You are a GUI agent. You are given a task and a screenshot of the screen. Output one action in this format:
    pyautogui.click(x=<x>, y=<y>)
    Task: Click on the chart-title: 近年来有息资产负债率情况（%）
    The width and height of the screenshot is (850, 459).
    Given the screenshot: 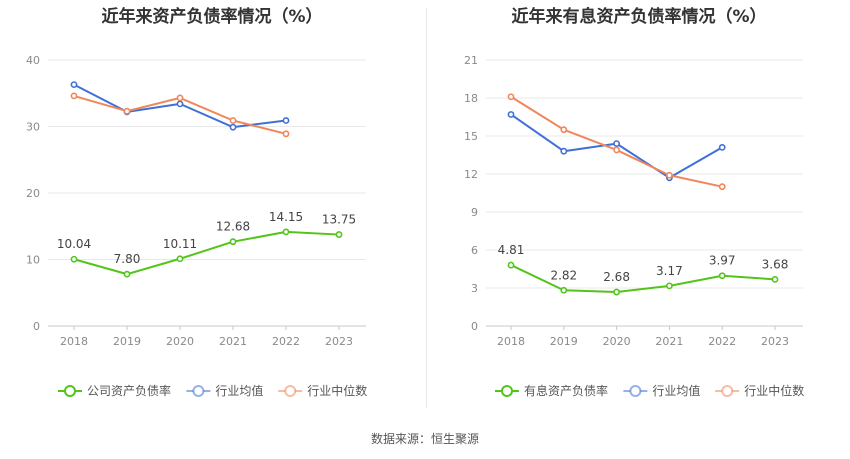 What is the action you would take?
    pyautogui.click(x=638, y=16)
    